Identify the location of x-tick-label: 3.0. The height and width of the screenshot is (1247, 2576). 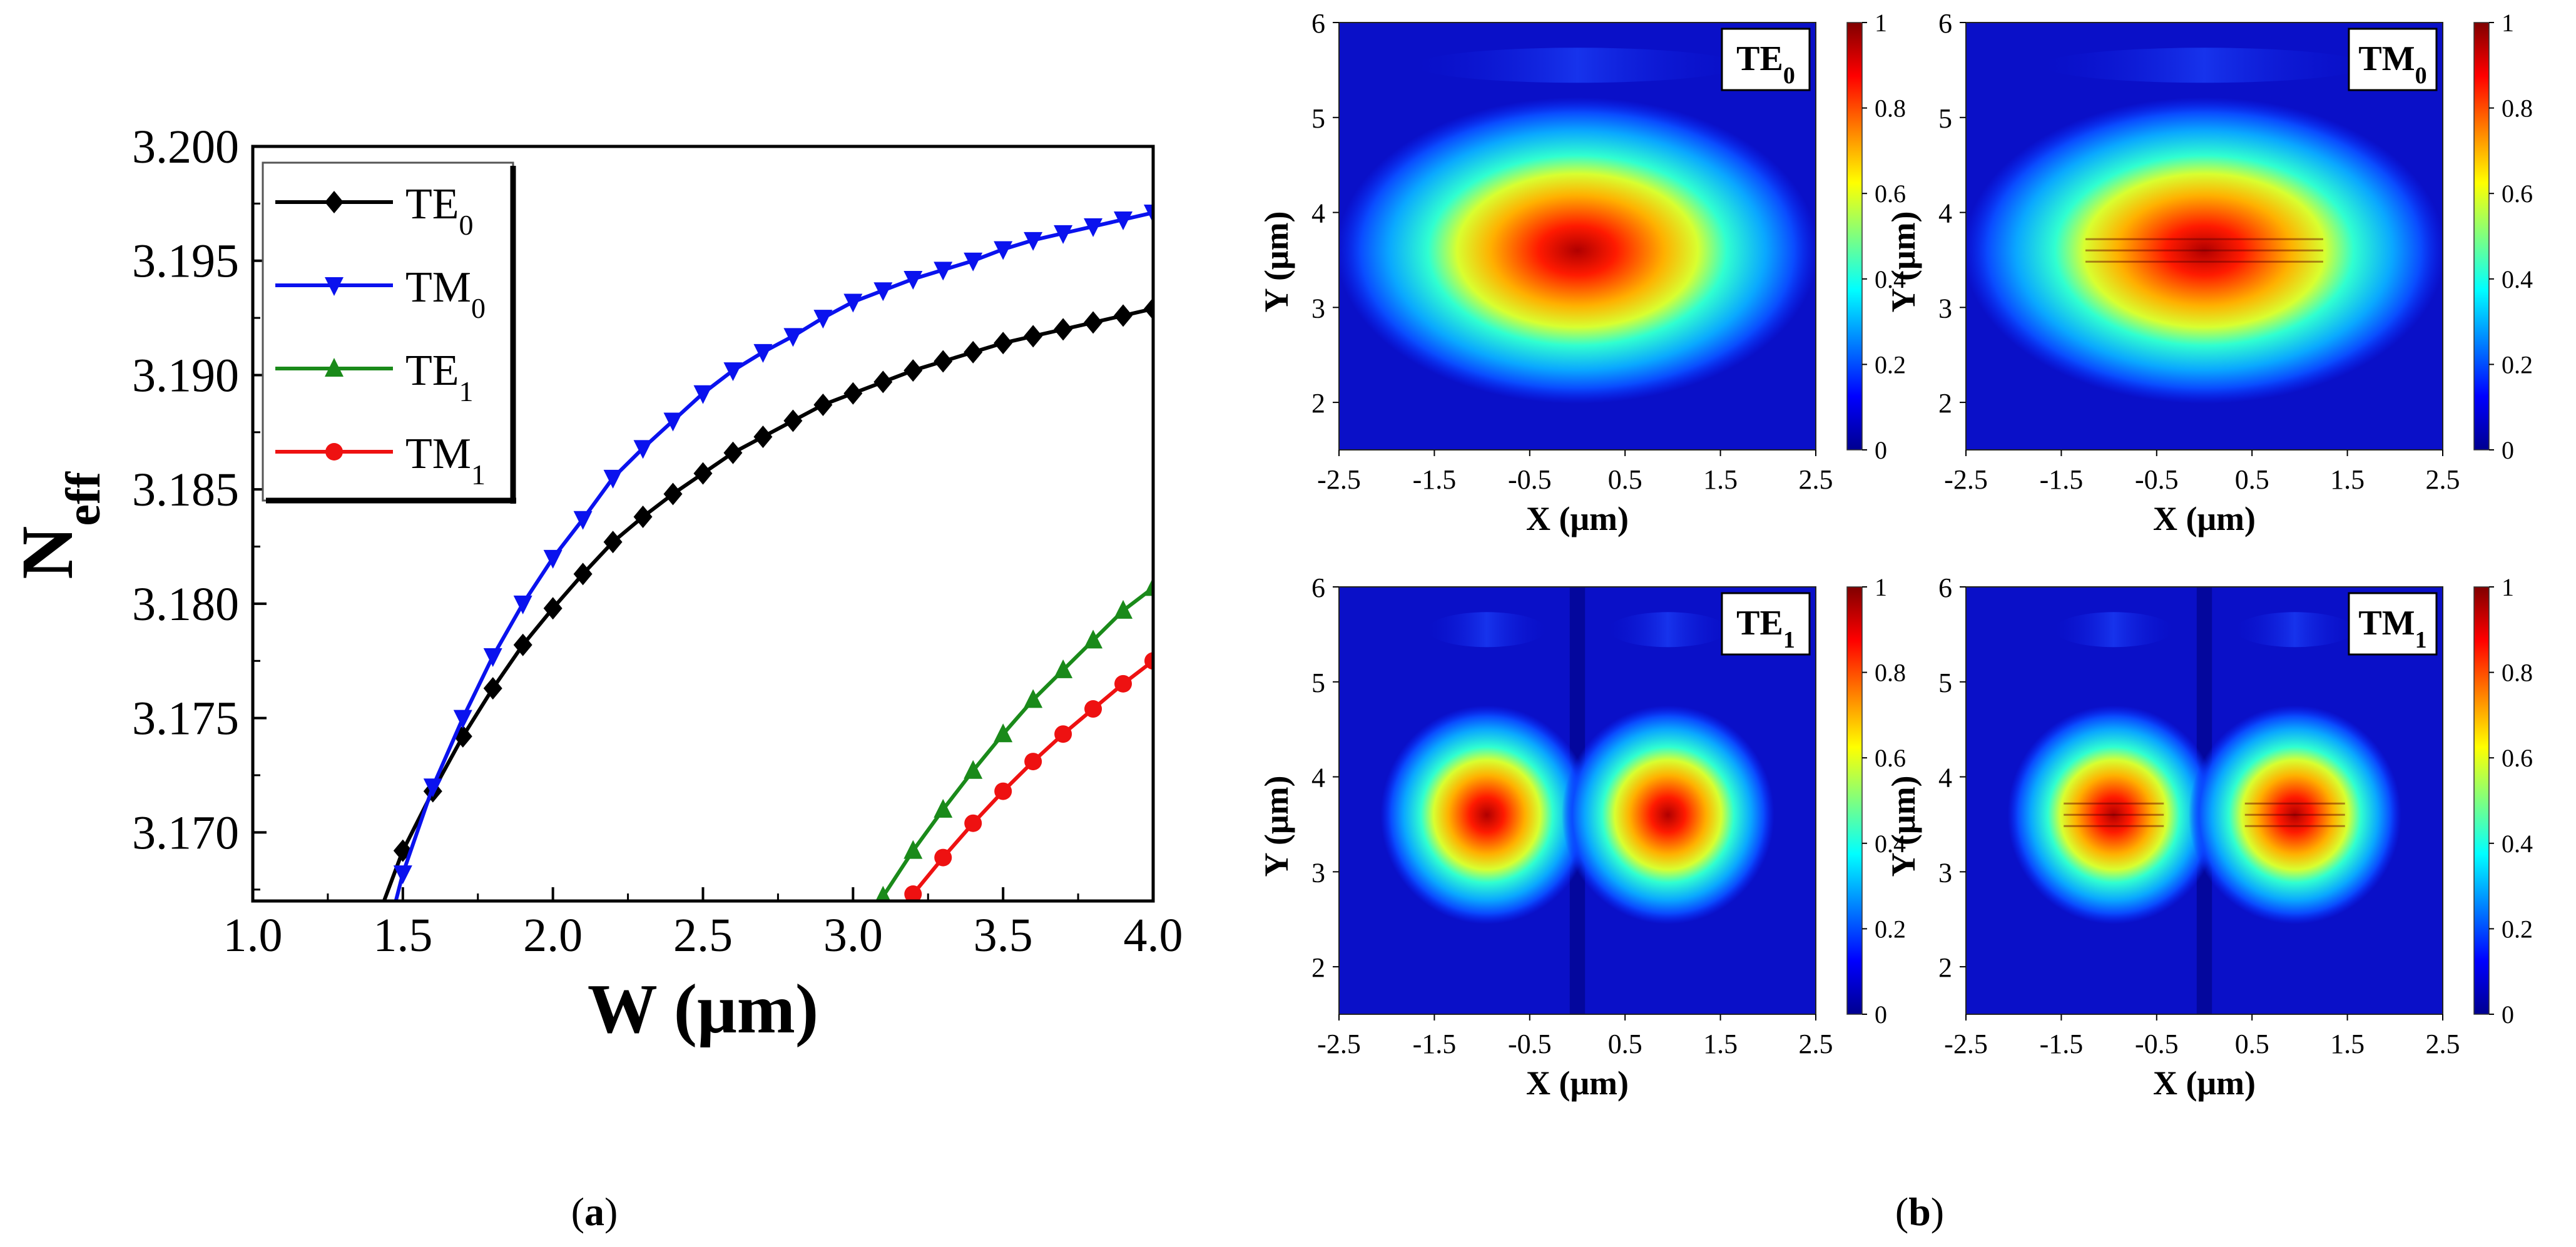
(853, 936).